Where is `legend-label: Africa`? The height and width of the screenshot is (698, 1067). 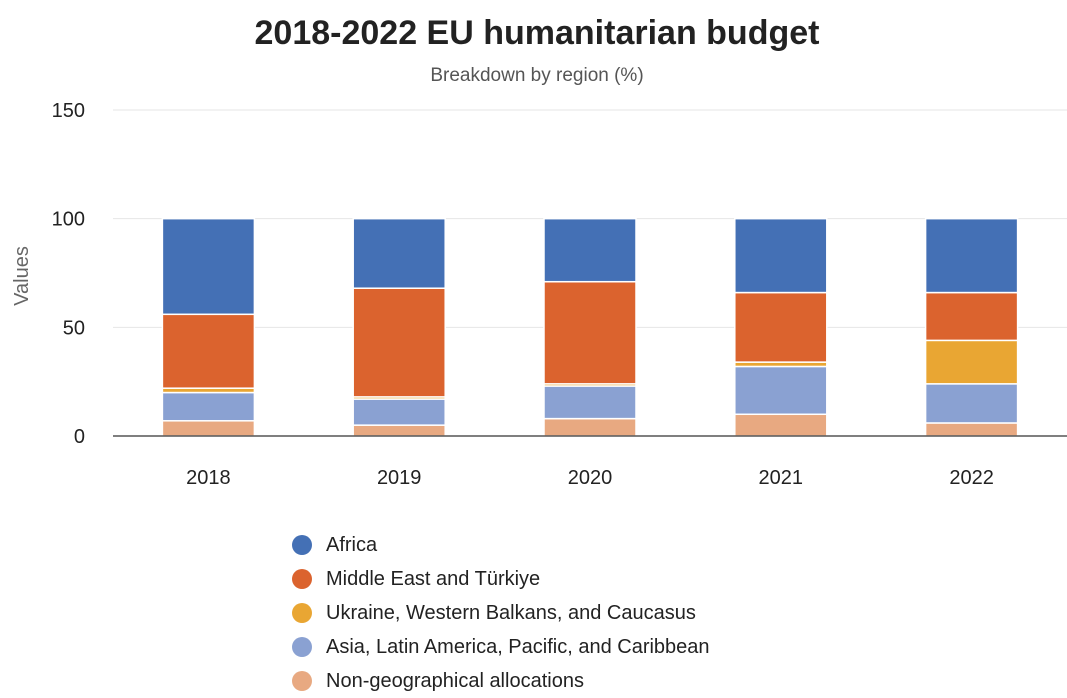
legend-label: Africa is located at coordinates (352, 544).